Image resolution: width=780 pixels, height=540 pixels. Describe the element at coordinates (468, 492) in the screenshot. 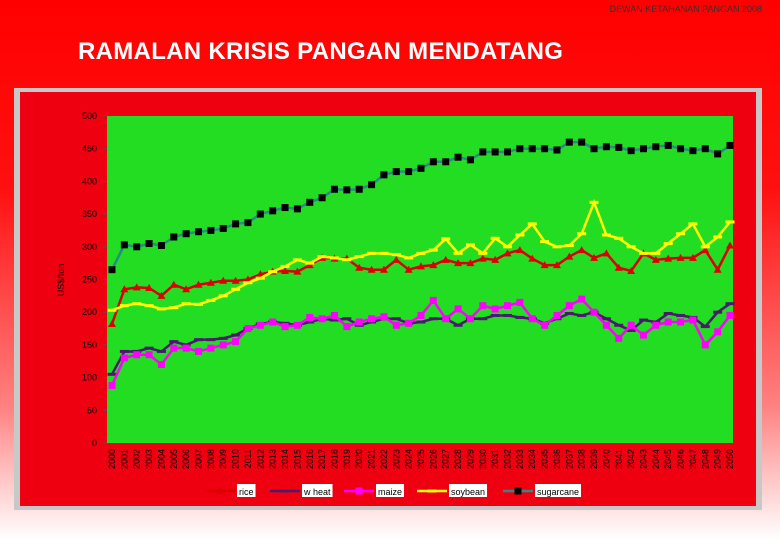

I see `legend-label: soybean` at that location.